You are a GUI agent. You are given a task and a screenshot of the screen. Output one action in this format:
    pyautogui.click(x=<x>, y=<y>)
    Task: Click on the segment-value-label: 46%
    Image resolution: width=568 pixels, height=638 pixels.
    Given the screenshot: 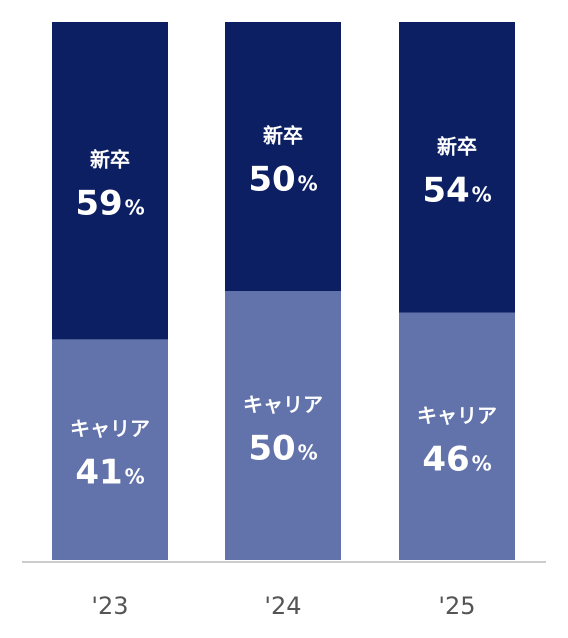 What is the action you would take?
    pyautogui.click(x=456, y=459)
    